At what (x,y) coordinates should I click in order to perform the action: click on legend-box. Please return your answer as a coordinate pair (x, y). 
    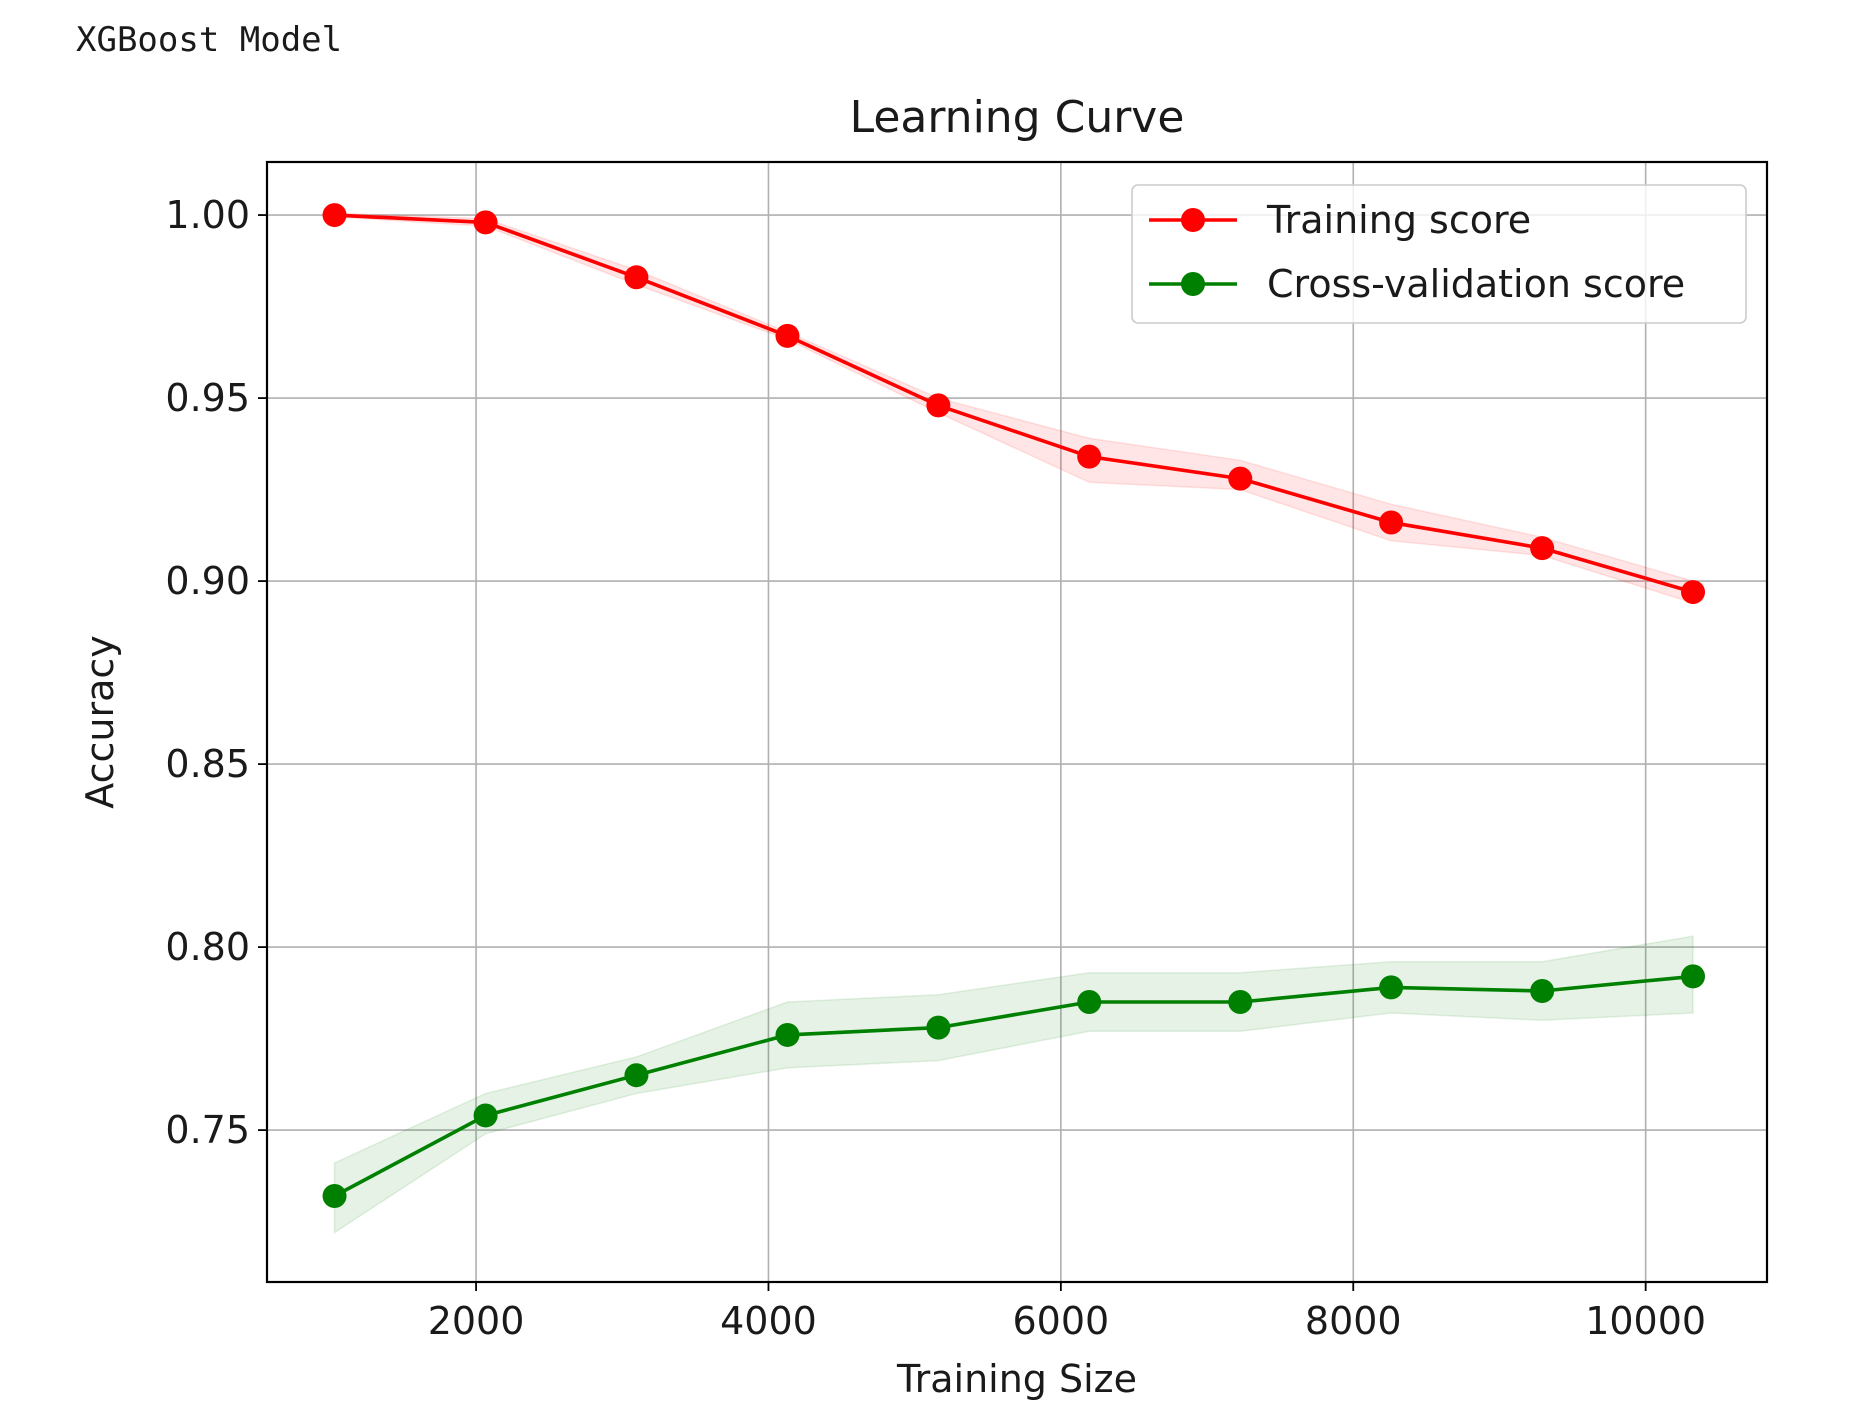
    Looking at the image, I should click on (1439, 254).